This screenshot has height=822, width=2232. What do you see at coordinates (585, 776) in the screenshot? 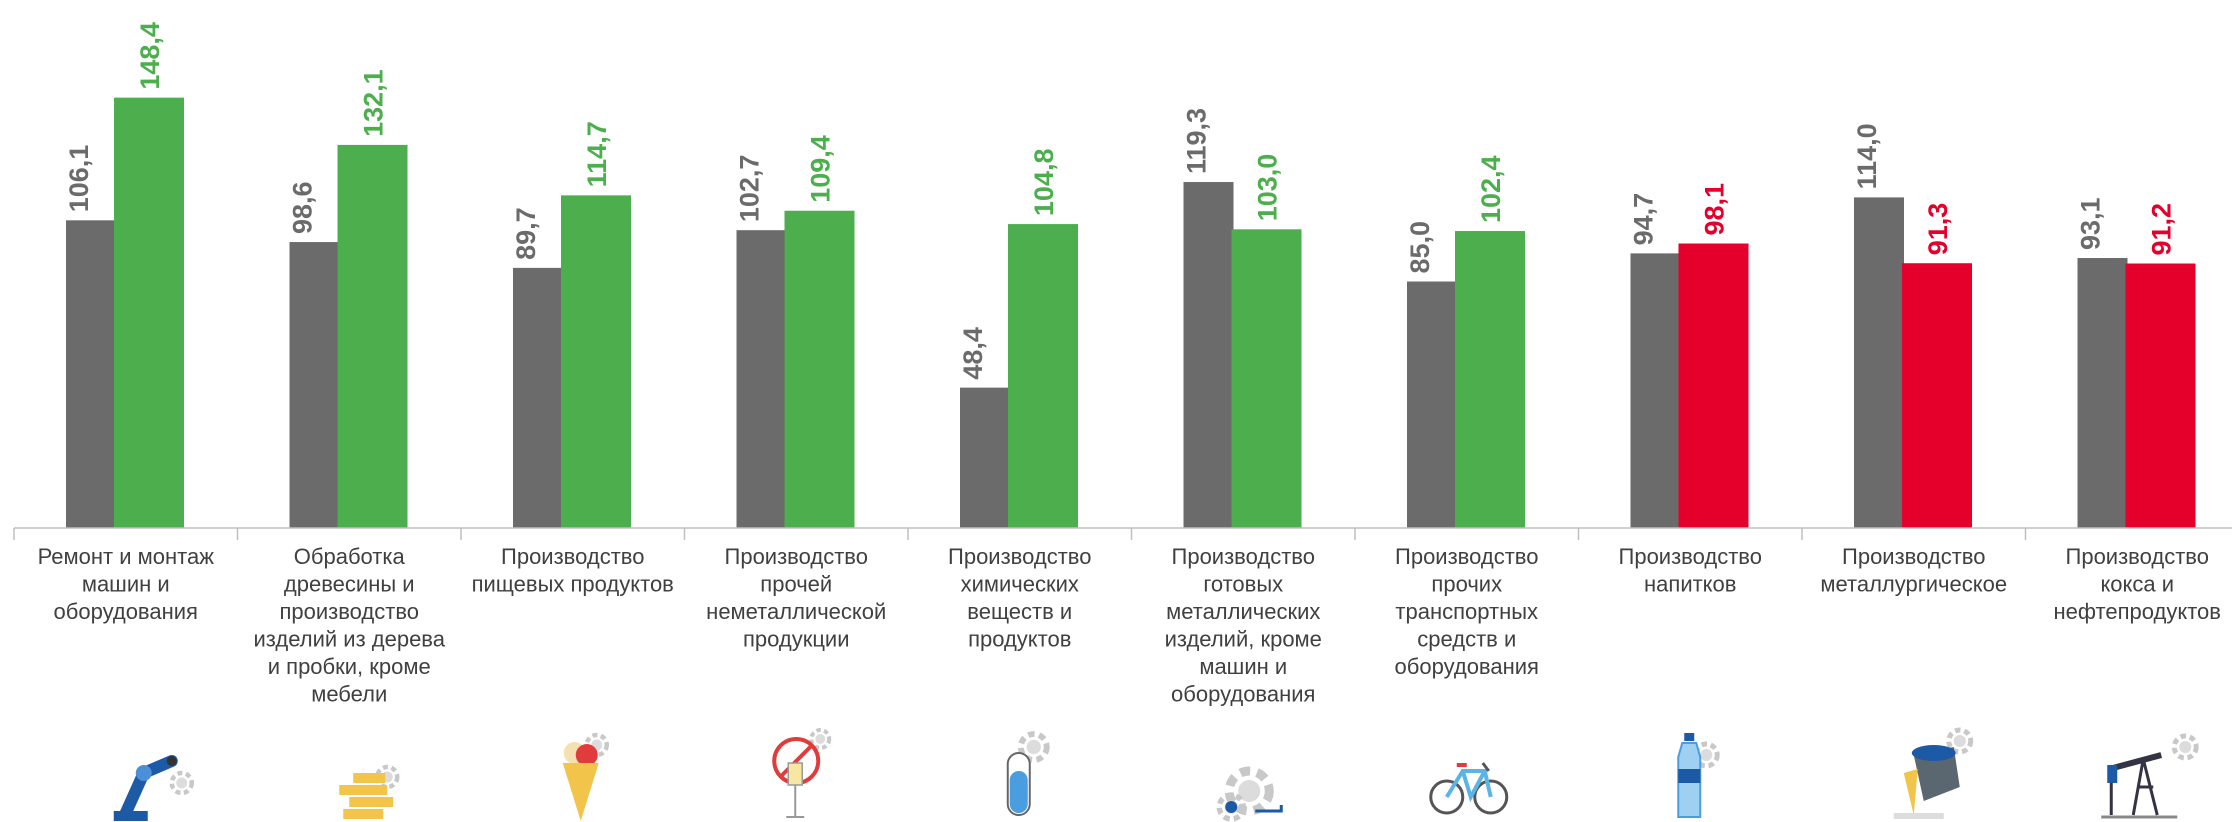
I see `ice-cream-icon` at bounding box center [585, 776].